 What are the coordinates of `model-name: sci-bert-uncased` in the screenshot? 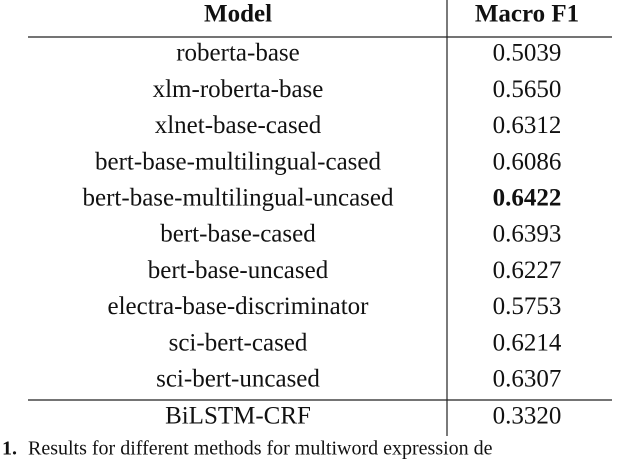 It's located at (238, 379).